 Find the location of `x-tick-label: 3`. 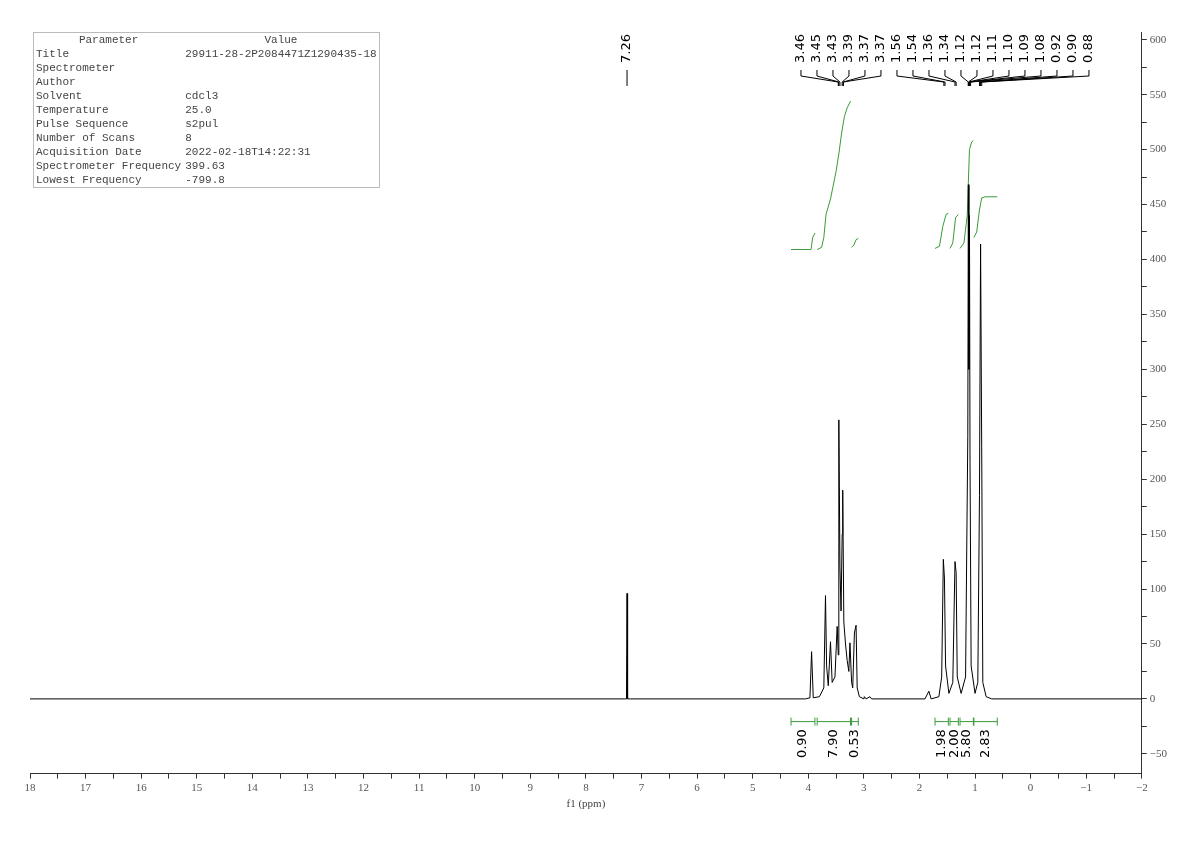

x-tick-label: 3 is located at coordinates (864, 787).